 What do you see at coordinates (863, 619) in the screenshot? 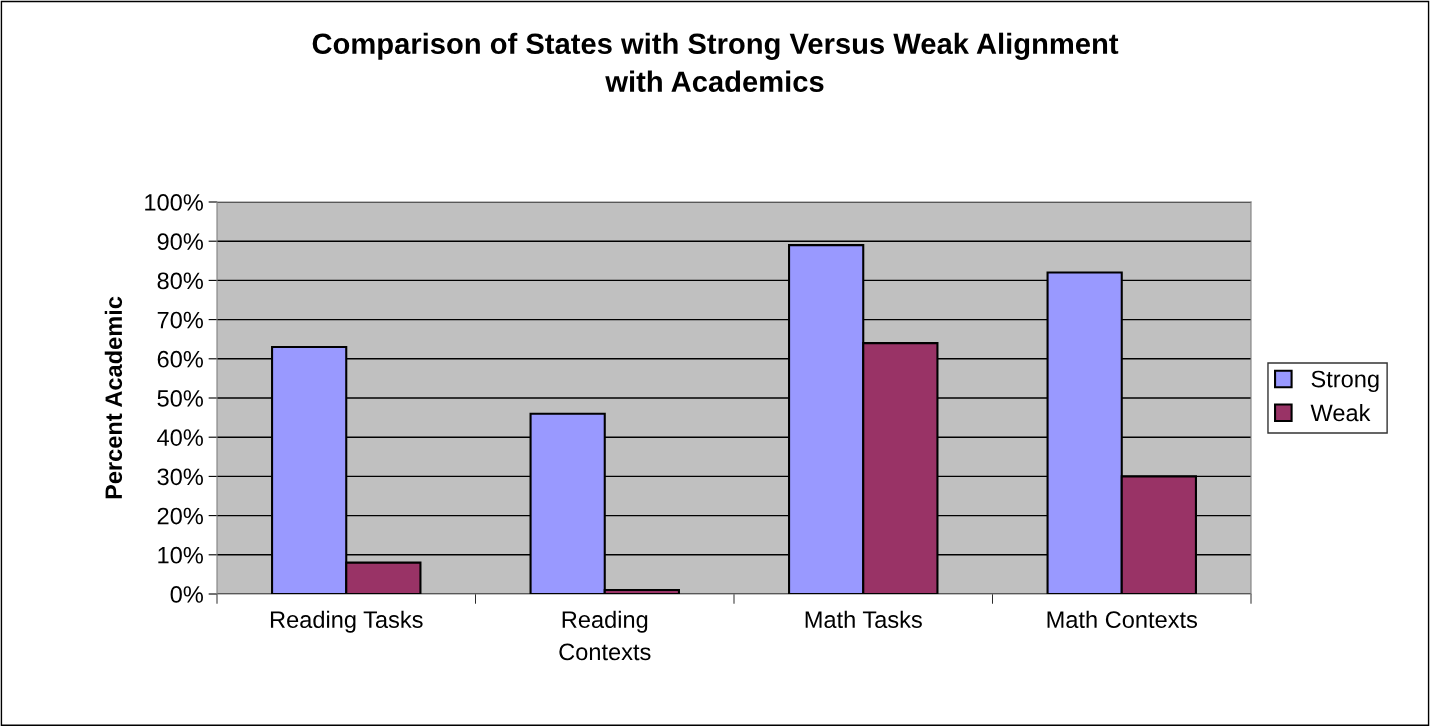
I see `x-tick-label: Math Tasks` at bounding box center [863, 619].